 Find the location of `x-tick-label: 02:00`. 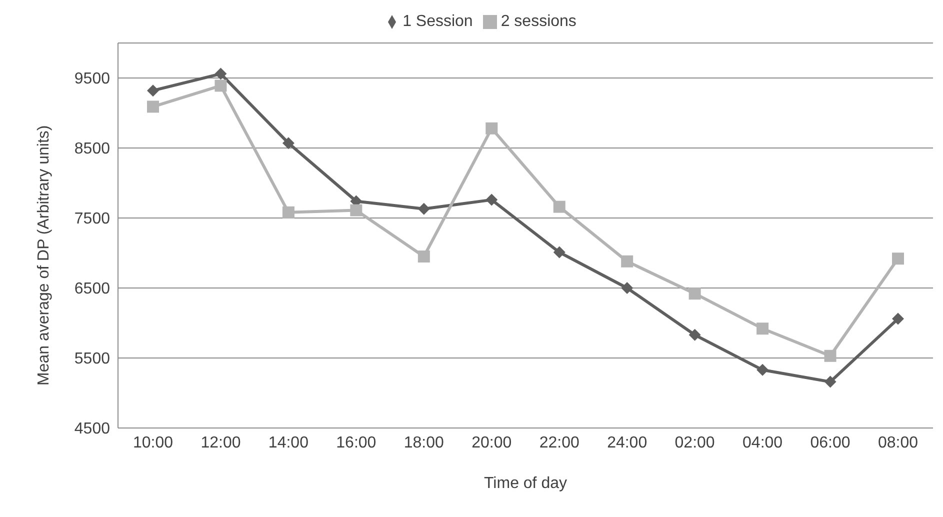

x-tick-label: 02:00 is located at coordinates (694, 443).